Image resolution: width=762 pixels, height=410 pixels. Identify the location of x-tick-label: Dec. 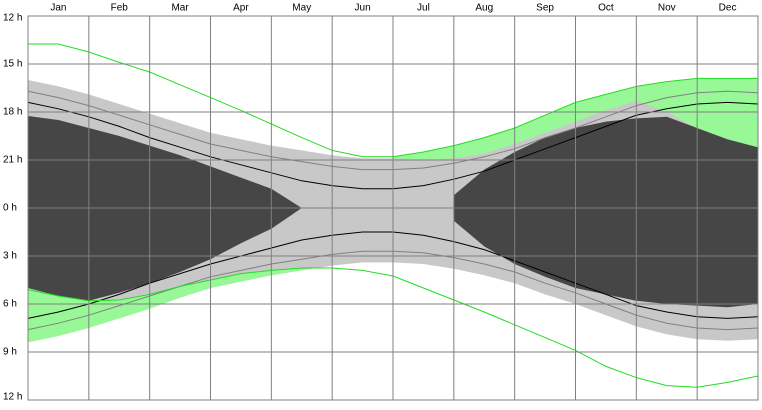
(728, 8).